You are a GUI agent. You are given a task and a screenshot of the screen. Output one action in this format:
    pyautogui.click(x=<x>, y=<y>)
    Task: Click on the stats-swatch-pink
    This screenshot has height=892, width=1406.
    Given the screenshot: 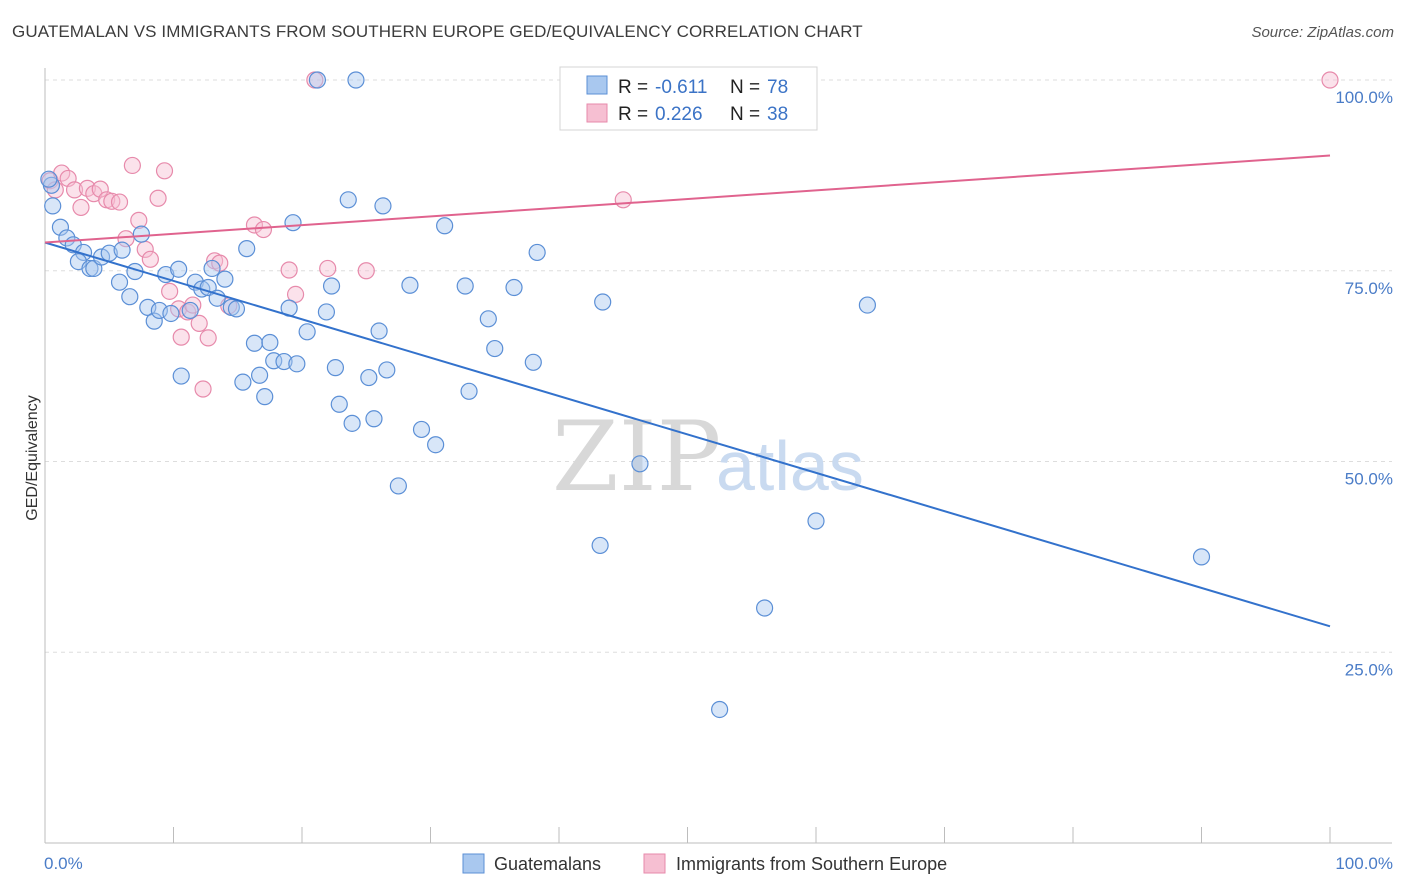 What is the action you would take?
    pyautogui.click(x=597, y=113)
    